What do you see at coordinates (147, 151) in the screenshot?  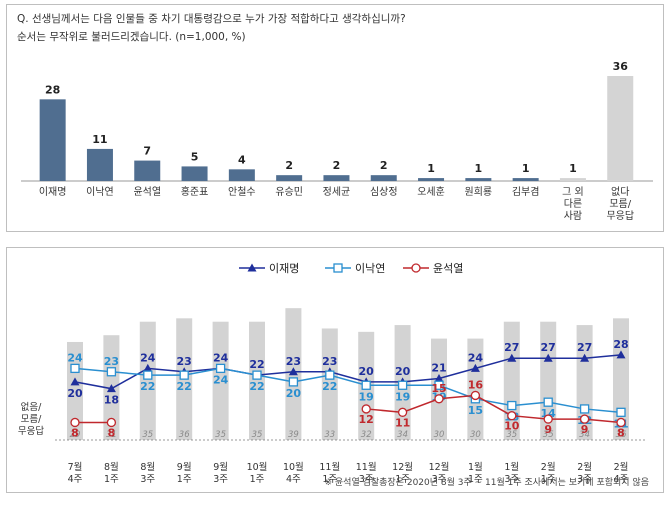 I see `bar-value-label: 7` at bounding box center [147, 151].